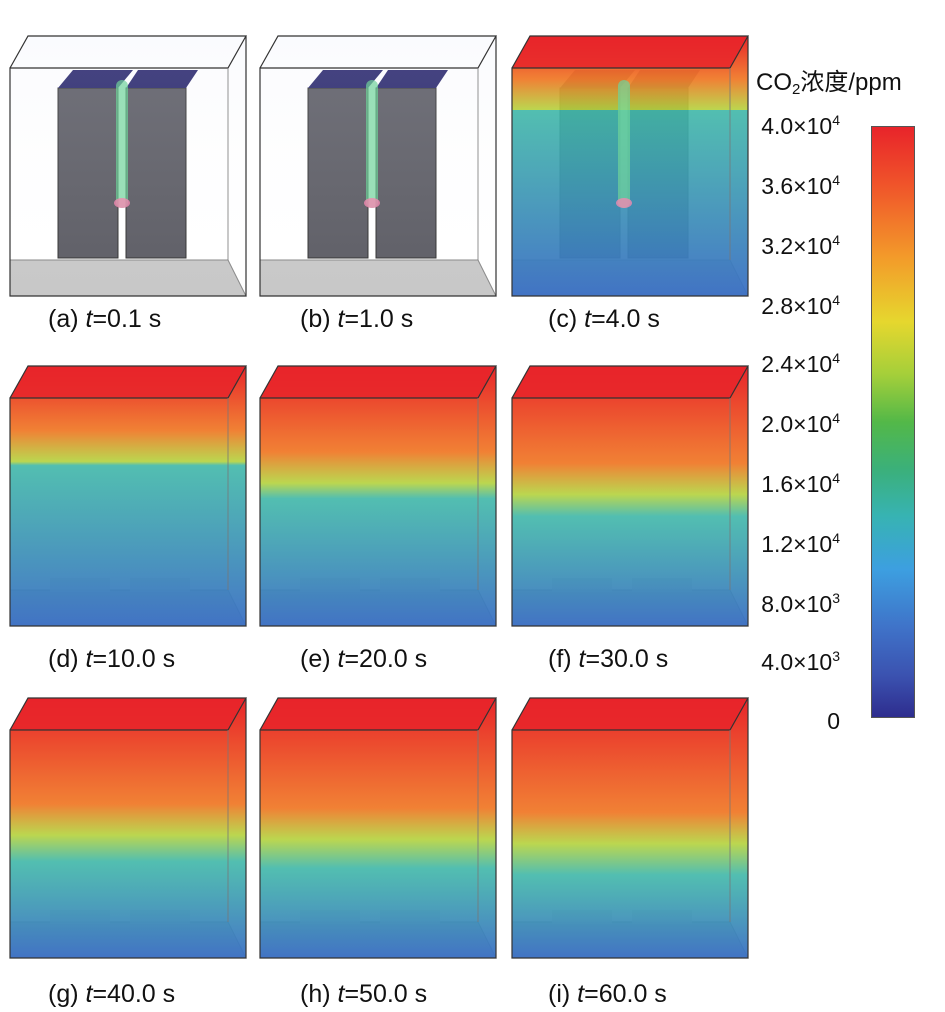 This screenshot has width=945, height=1012. I want to click on colorbar-tick-label: 0, so click(833, 721).